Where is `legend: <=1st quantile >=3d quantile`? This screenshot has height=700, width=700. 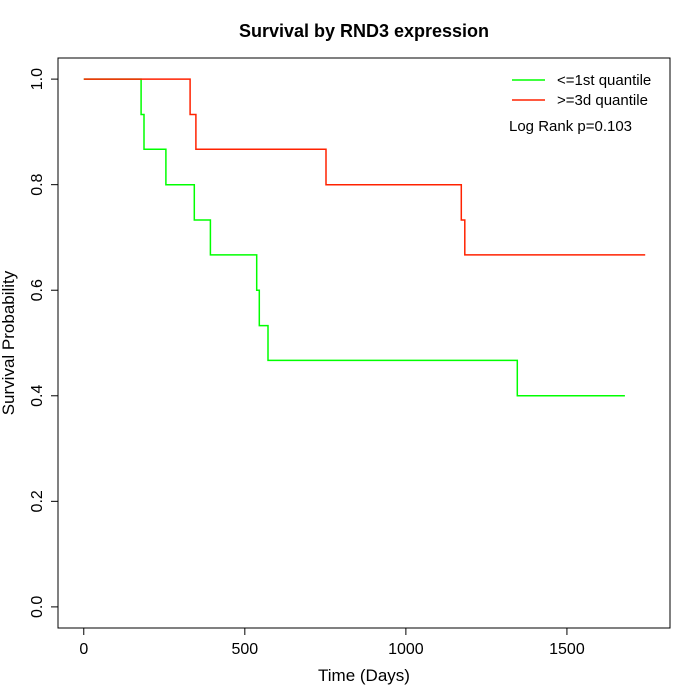
legend: <=1st quantile >=3d quantile is located at coordinates (581, 90).